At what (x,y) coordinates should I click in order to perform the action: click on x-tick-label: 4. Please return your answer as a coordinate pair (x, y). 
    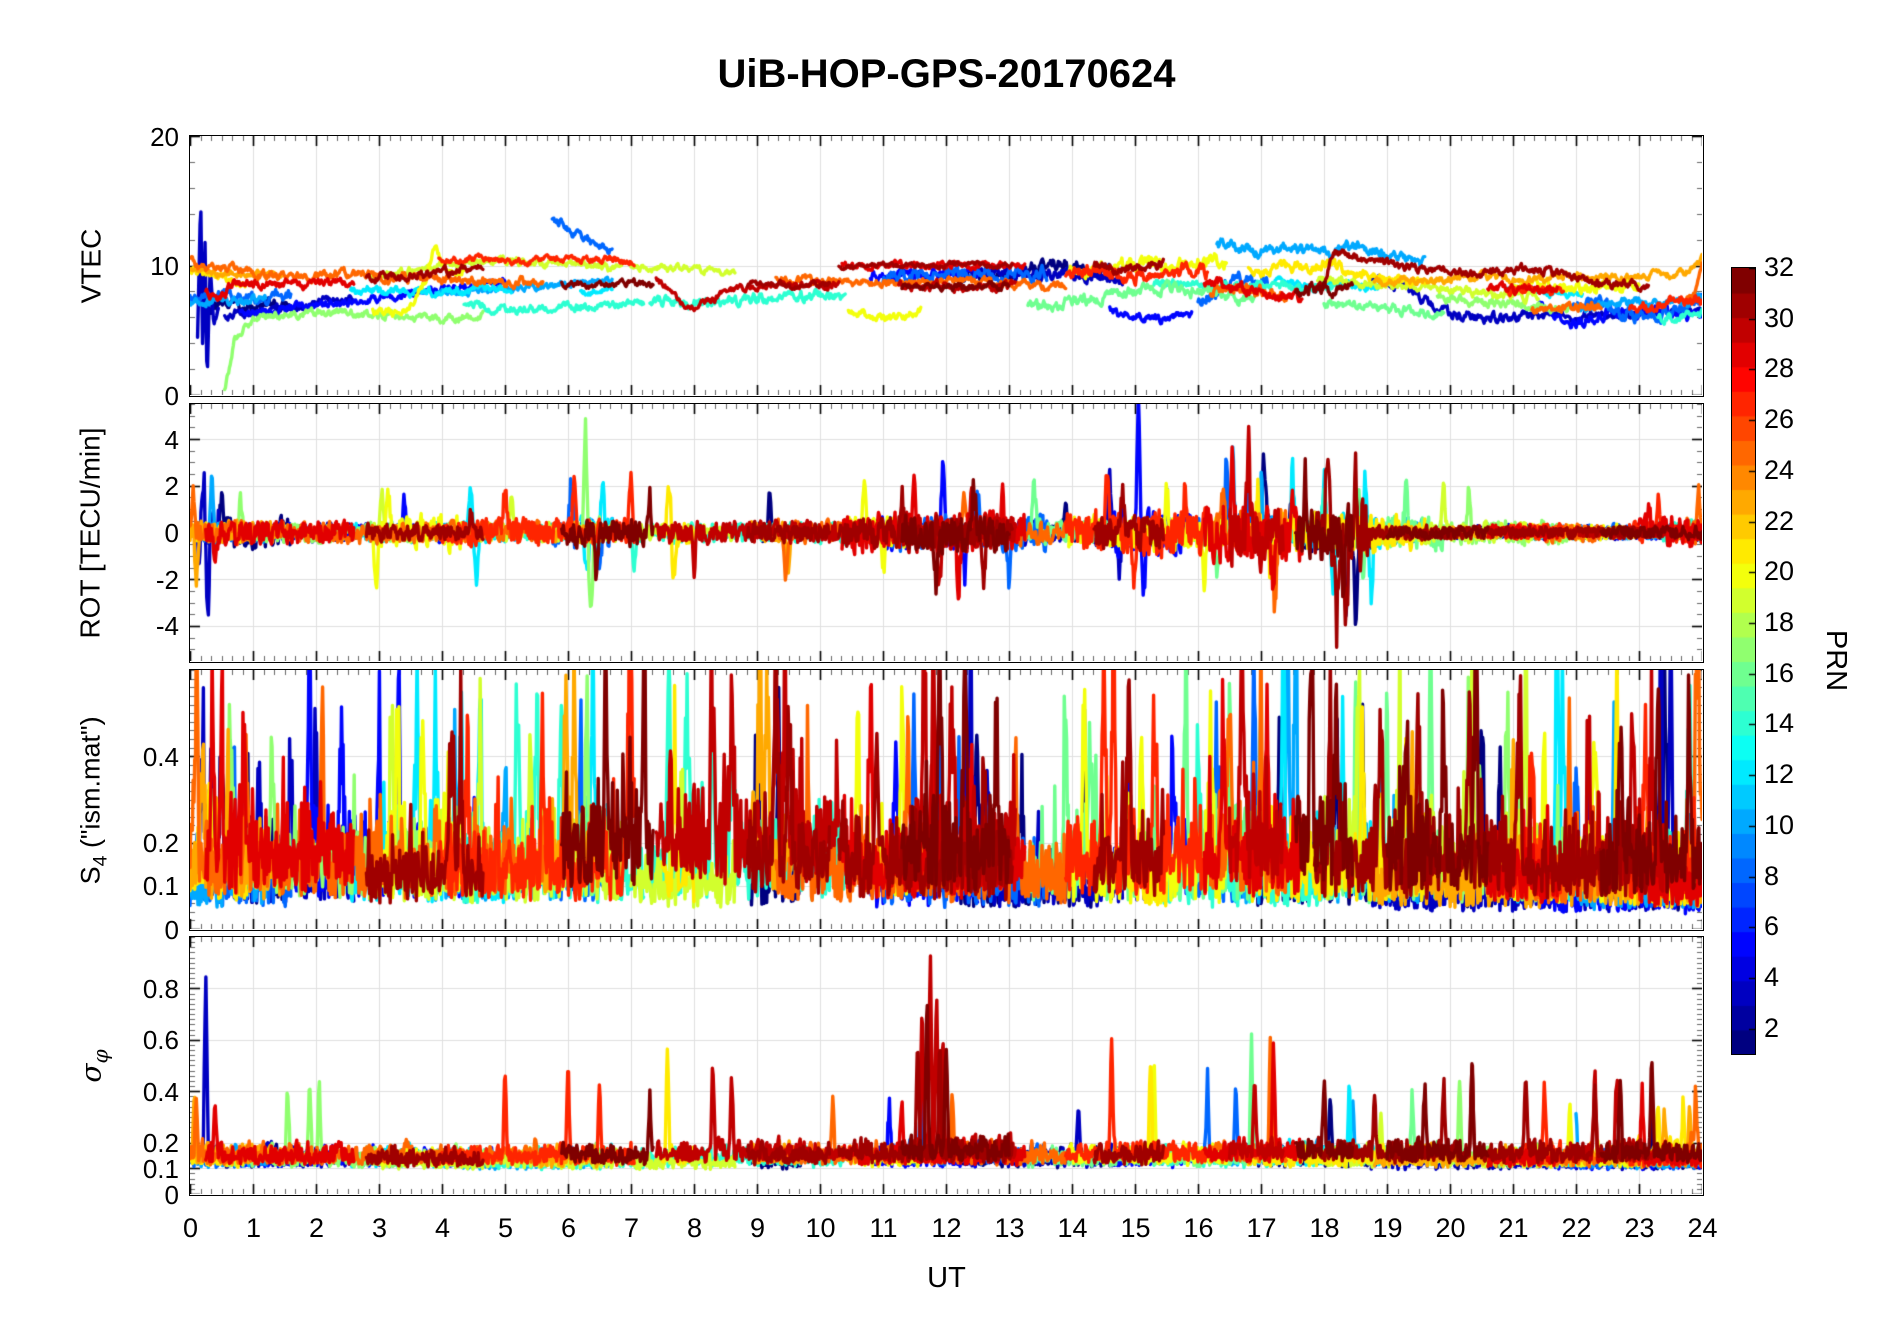
    Looking at the image, I should click on (442, 1228).